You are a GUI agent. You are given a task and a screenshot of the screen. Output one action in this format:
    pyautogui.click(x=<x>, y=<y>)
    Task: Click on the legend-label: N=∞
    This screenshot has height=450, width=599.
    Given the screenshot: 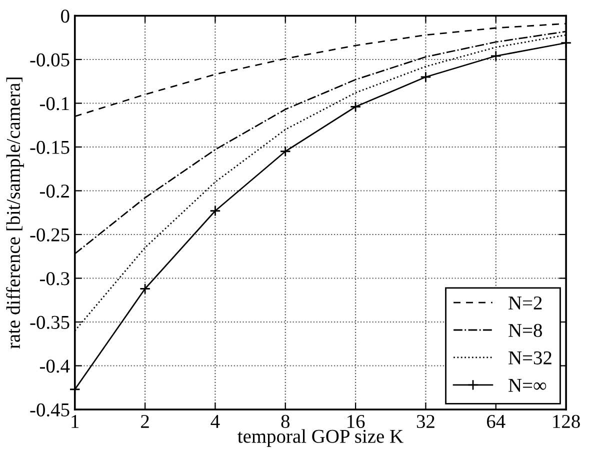 What is the action you would take?
    pyautogui.click(x=527, y=385)
    